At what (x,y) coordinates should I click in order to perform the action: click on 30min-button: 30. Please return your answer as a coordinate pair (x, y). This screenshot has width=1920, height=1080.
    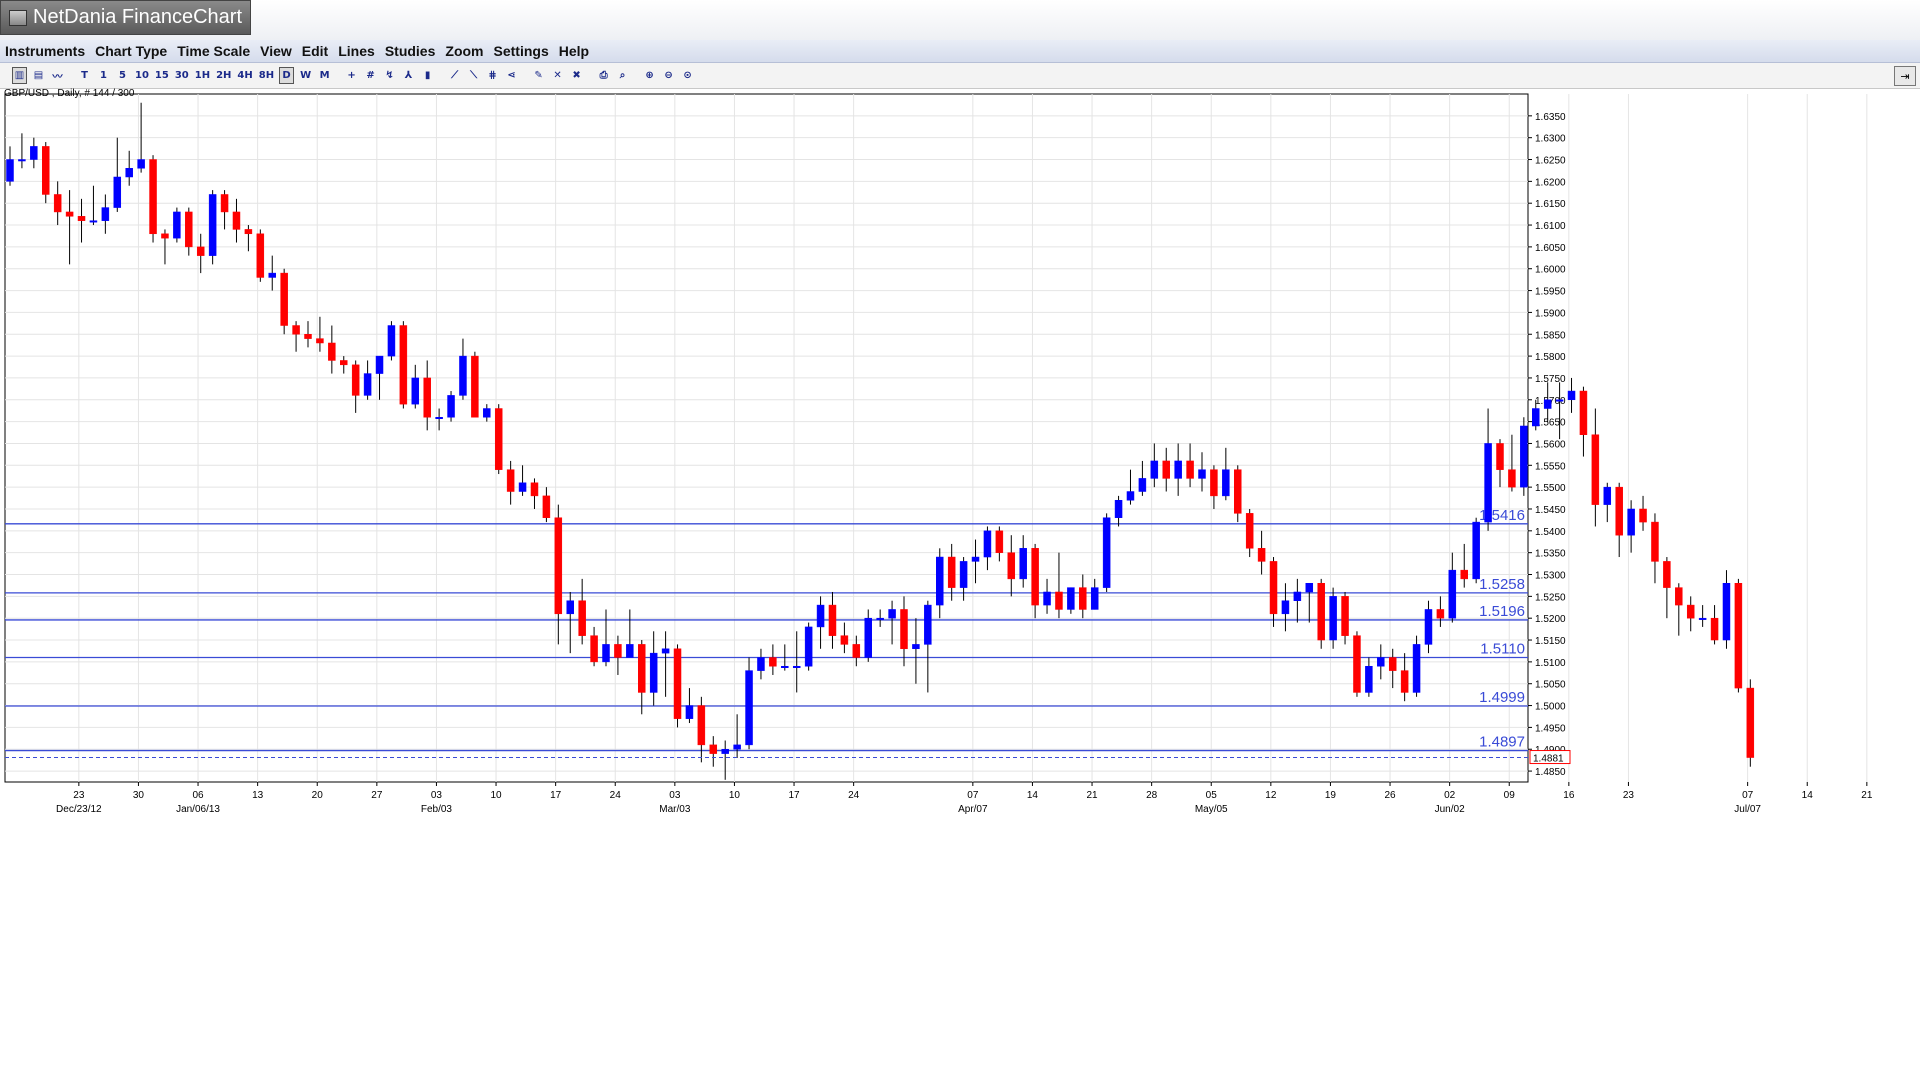
    Looking at the image, I should click on (181, 75).